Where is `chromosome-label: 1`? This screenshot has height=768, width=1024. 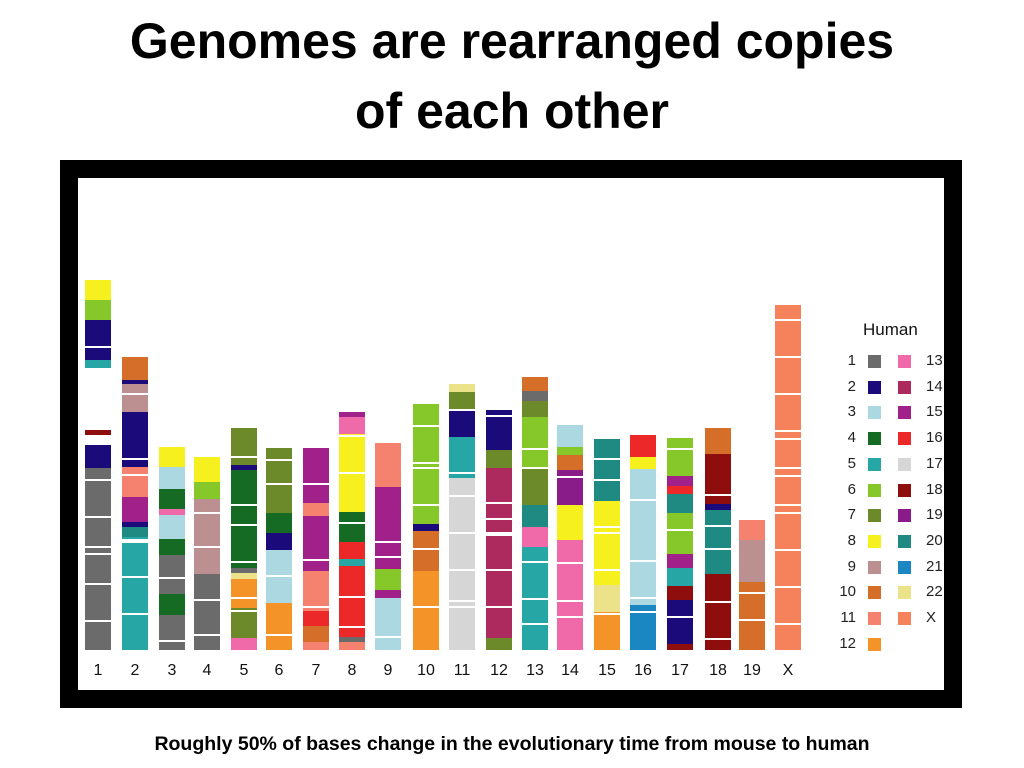
chromosome-label: 1 is located at coordinates (98, 670).